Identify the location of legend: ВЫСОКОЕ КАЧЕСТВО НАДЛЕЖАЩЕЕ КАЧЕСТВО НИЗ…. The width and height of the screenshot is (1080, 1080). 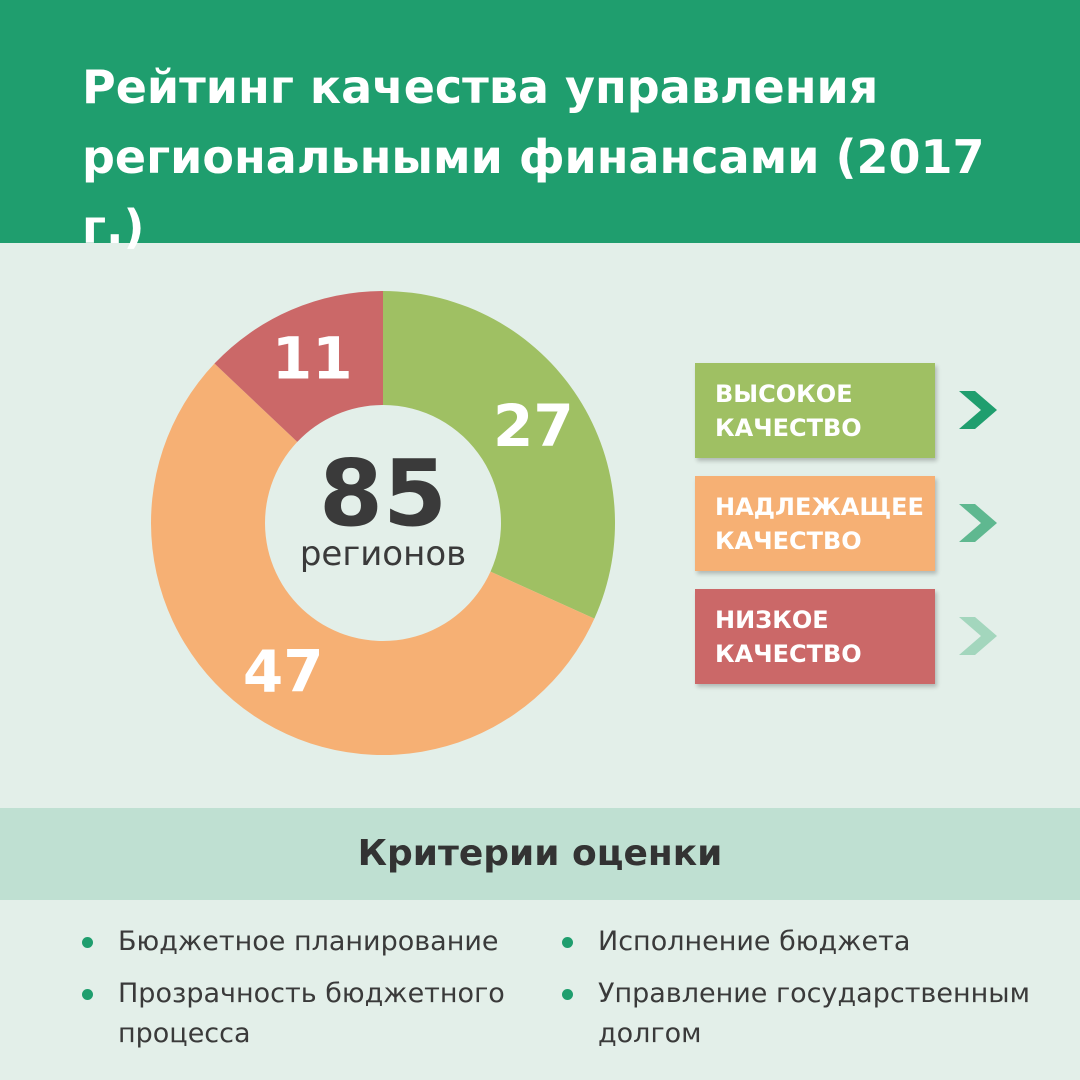
(855, 532).